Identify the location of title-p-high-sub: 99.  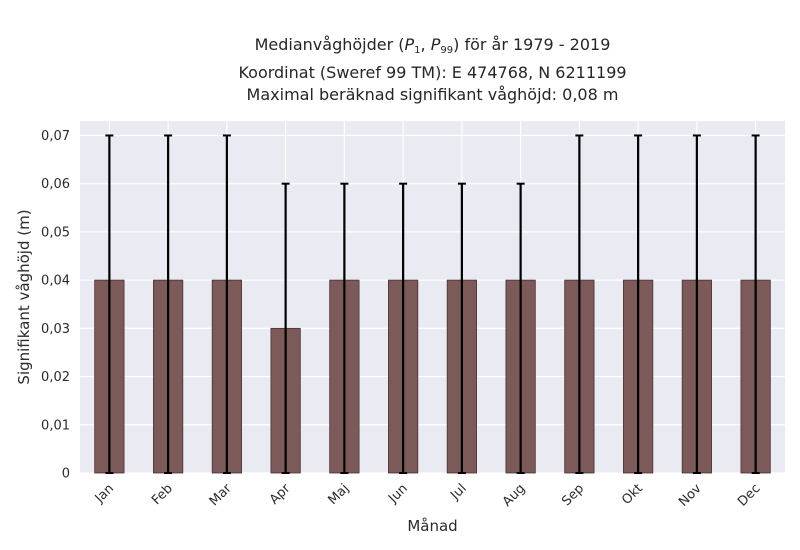
(447, 50).